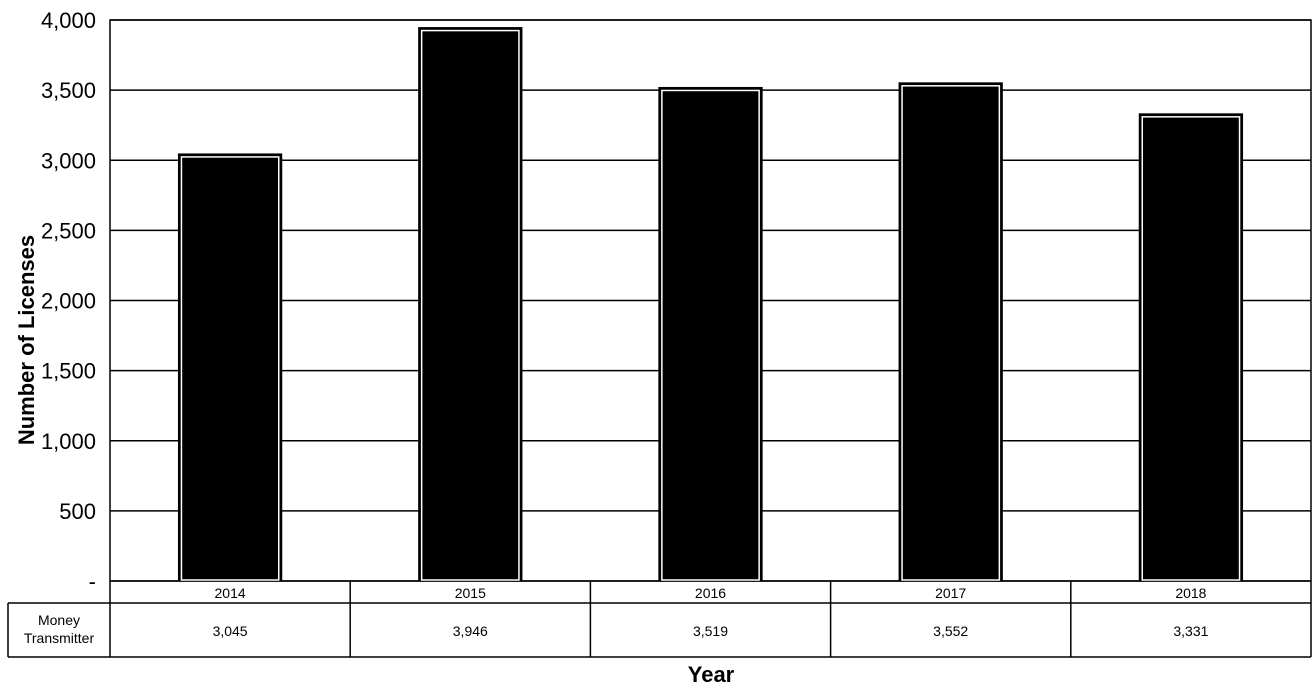 The height and width of the screenshot is (688, 1316). Describe the element at coordinates (470, 631) in the screenshot. I see `data-table-value: 3,946` at that location.